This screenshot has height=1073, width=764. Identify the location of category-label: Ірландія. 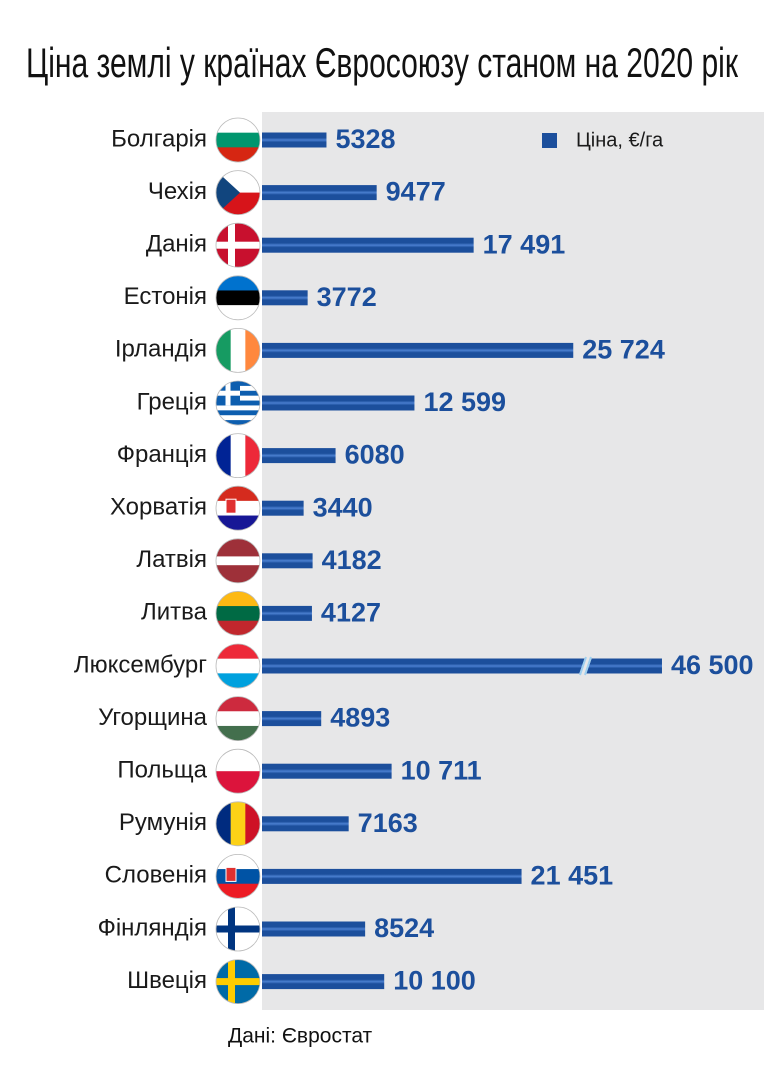
(161, 349).